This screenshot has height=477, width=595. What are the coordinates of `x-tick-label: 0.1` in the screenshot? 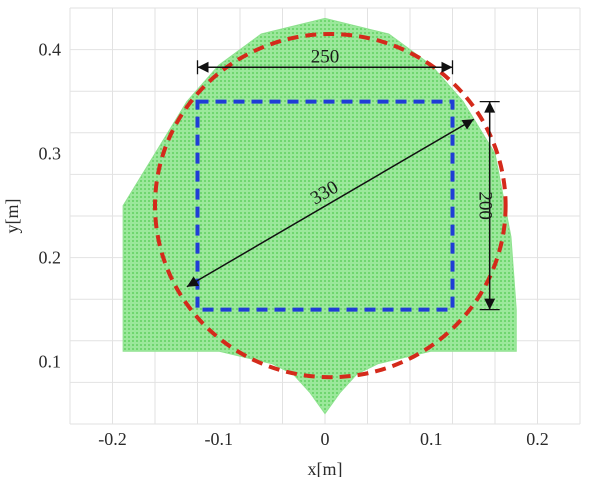 It's located at (431, 439).